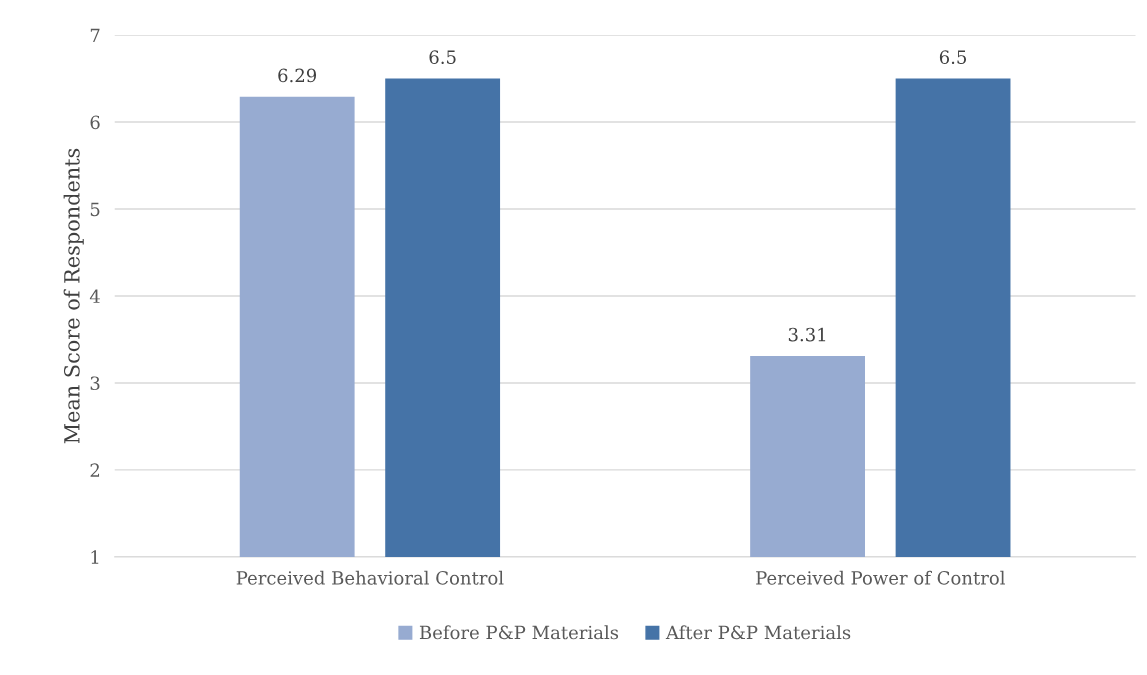  Describe the element at coordinates (95, 470) in the screenshot. I see `y-tick-label: 2` at that location.